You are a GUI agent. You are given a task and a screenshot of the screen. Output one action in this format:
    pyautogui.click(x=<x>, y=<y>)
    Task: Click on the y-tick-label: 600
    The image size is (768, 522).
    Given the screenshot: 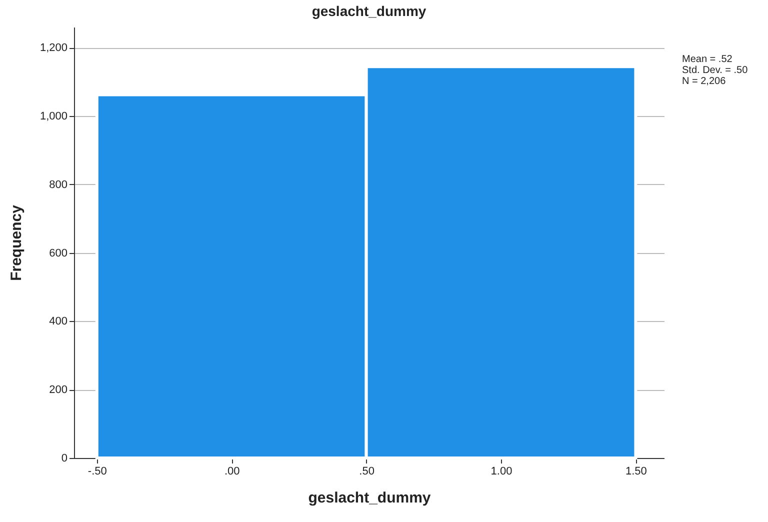 What is the action you would take?
    pyautogui.click(x=58, y=253)
    